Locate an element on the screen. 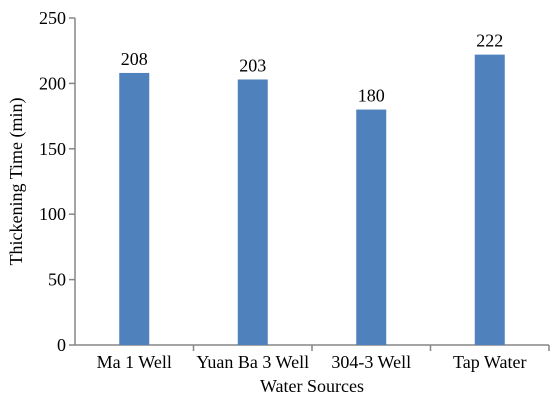  y-tick-label: 0 is located at coordinates (61, 345).